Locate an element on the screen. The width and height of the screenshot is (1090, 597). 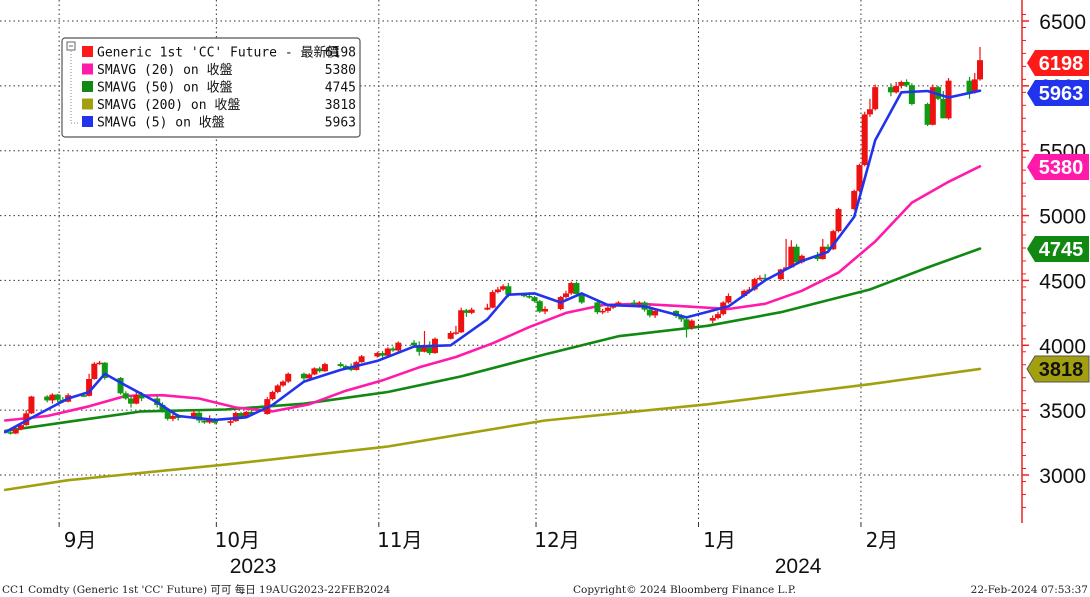
value-tag: 5963 is located at coordinates (1058, 93).